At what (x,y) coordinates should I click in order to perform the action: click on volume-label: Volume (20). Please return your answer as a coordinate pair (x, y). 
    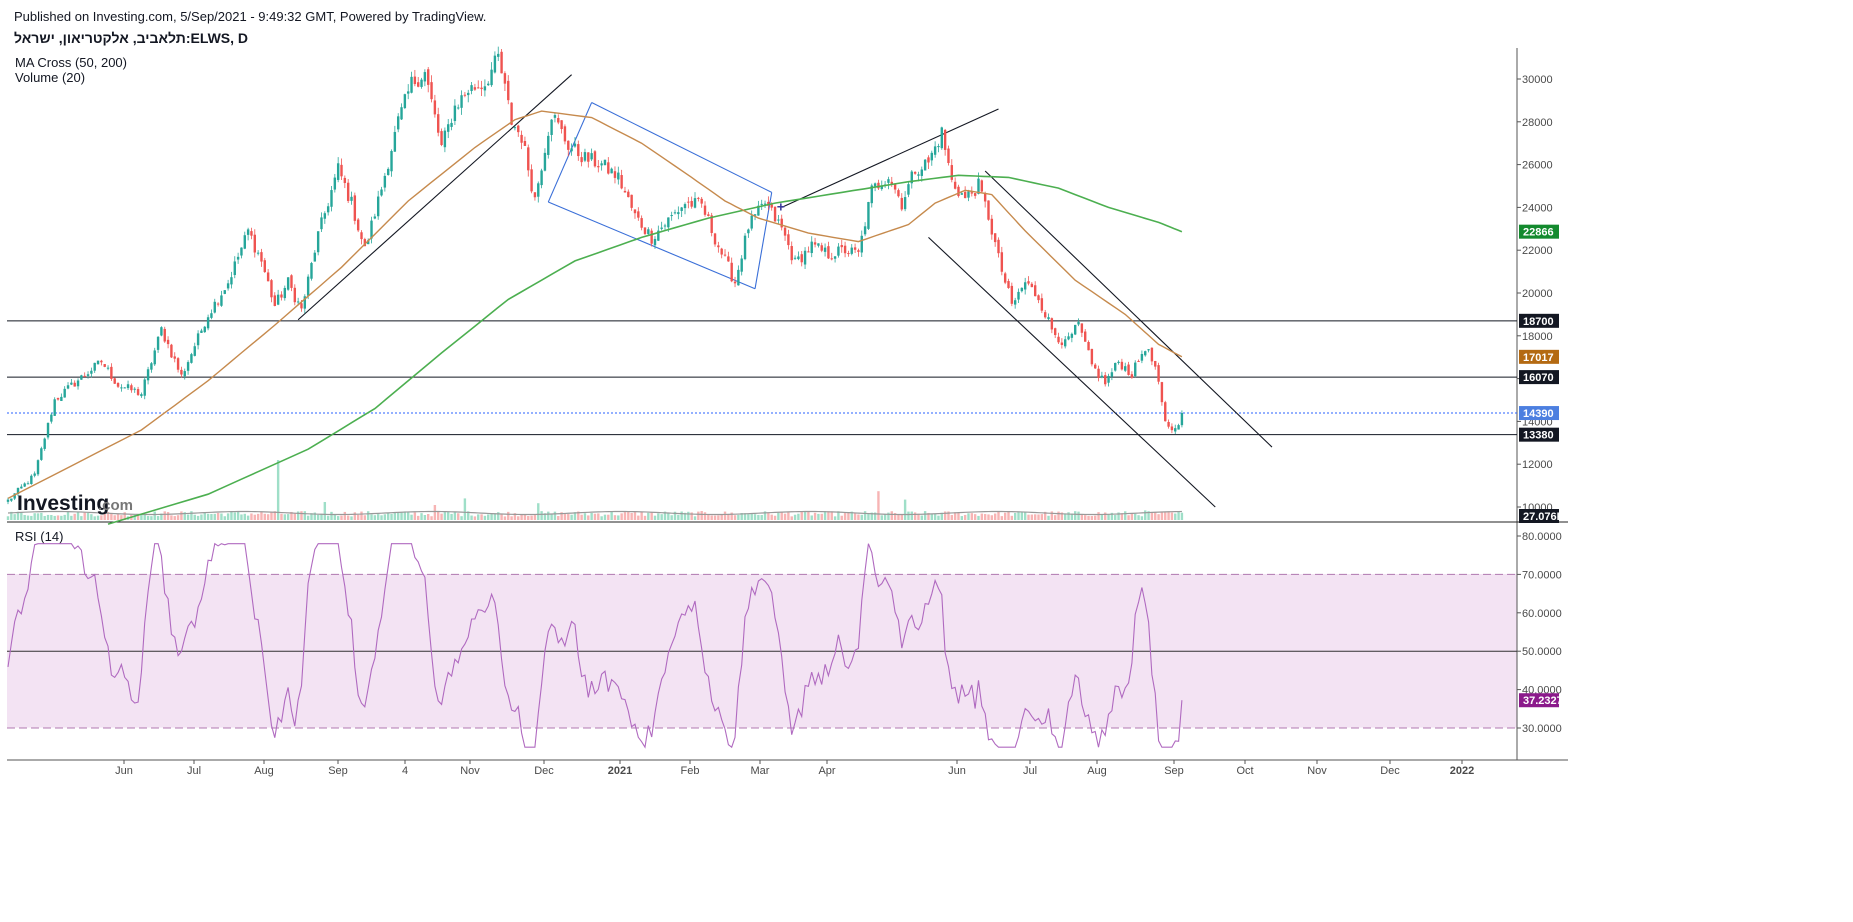
    Looking at the image, I should click on (50, 77).